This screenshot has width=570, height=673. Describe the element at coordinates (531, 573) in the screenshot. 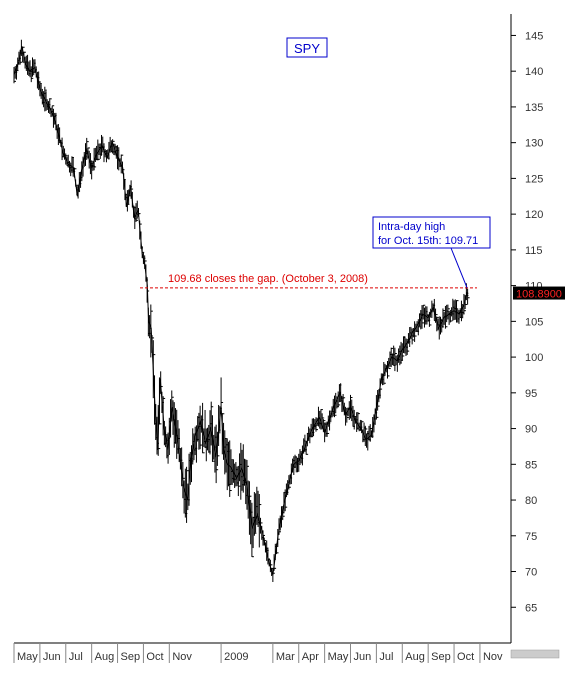

I see `y-tick-label: 70` at that location.